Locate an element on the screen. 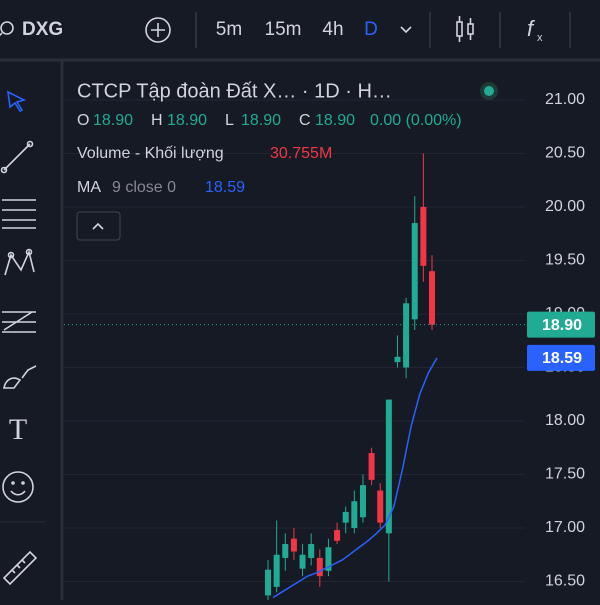 This screenshot has height=605, width=600. ma-name: MA is located at coordinates (89, 187).